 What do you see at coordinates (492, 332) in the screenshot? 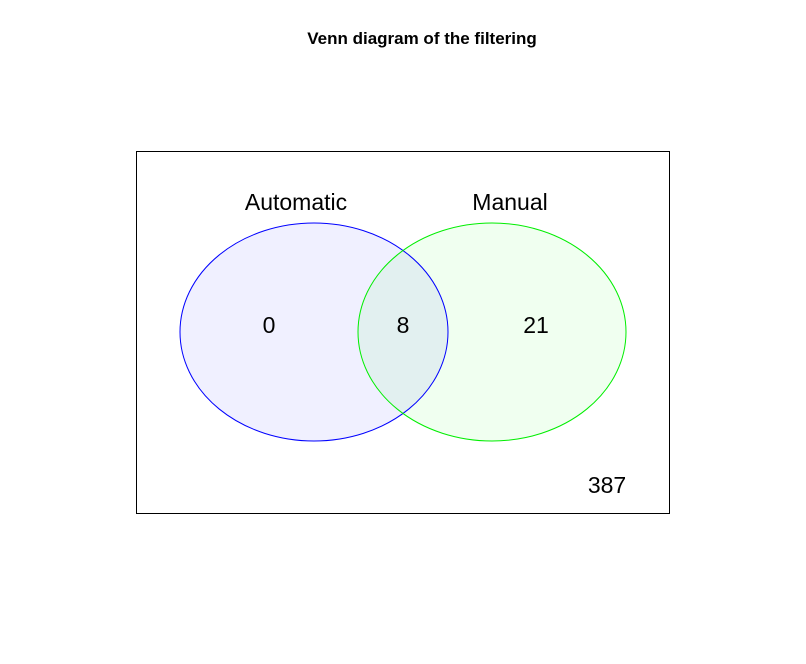
I see `set-manual-circle` at bounding box center [492, 332].